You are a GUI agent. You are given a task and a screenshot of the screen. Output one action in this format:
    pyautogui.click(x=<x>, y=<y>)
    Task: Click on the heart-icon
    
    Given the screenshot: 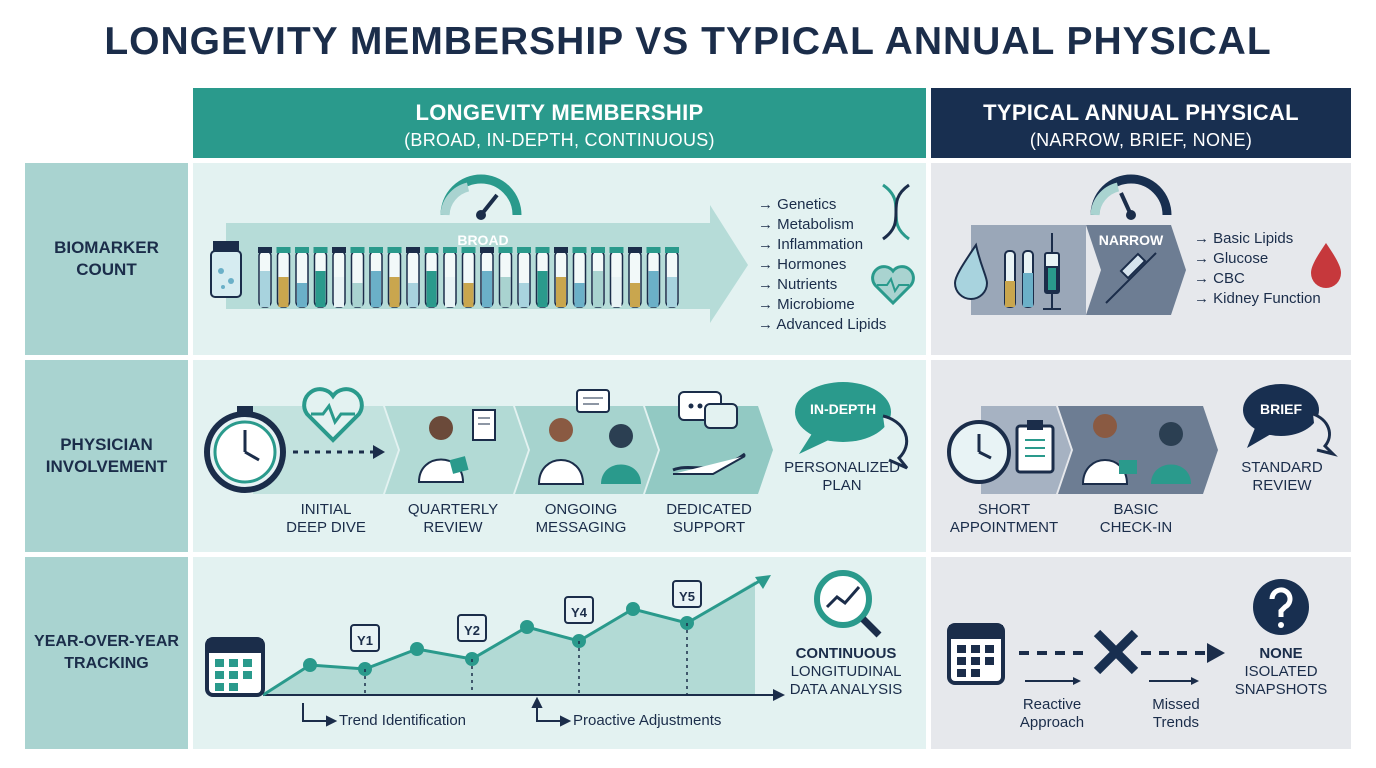 What is the action you would take?
    pyautogui.click(x=333, y=415)
    